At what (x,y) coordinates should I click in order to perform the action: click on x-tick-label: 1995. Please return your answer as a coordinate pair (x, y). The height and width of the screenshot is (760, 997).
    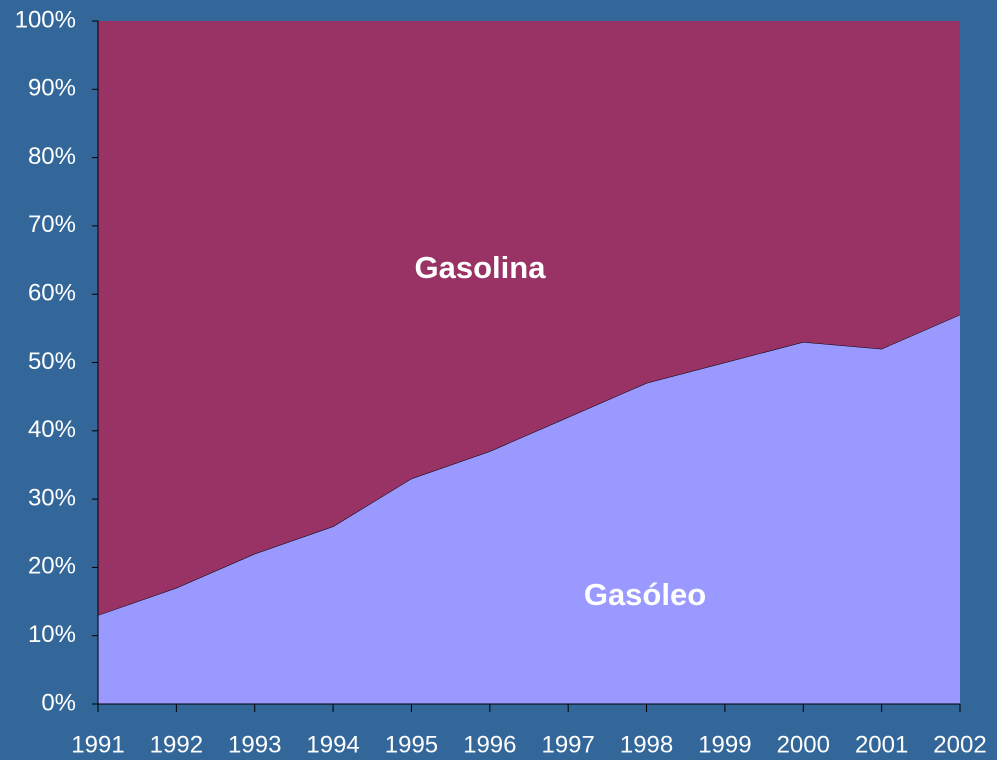
    Looking at the image, I should click on (411, 744).